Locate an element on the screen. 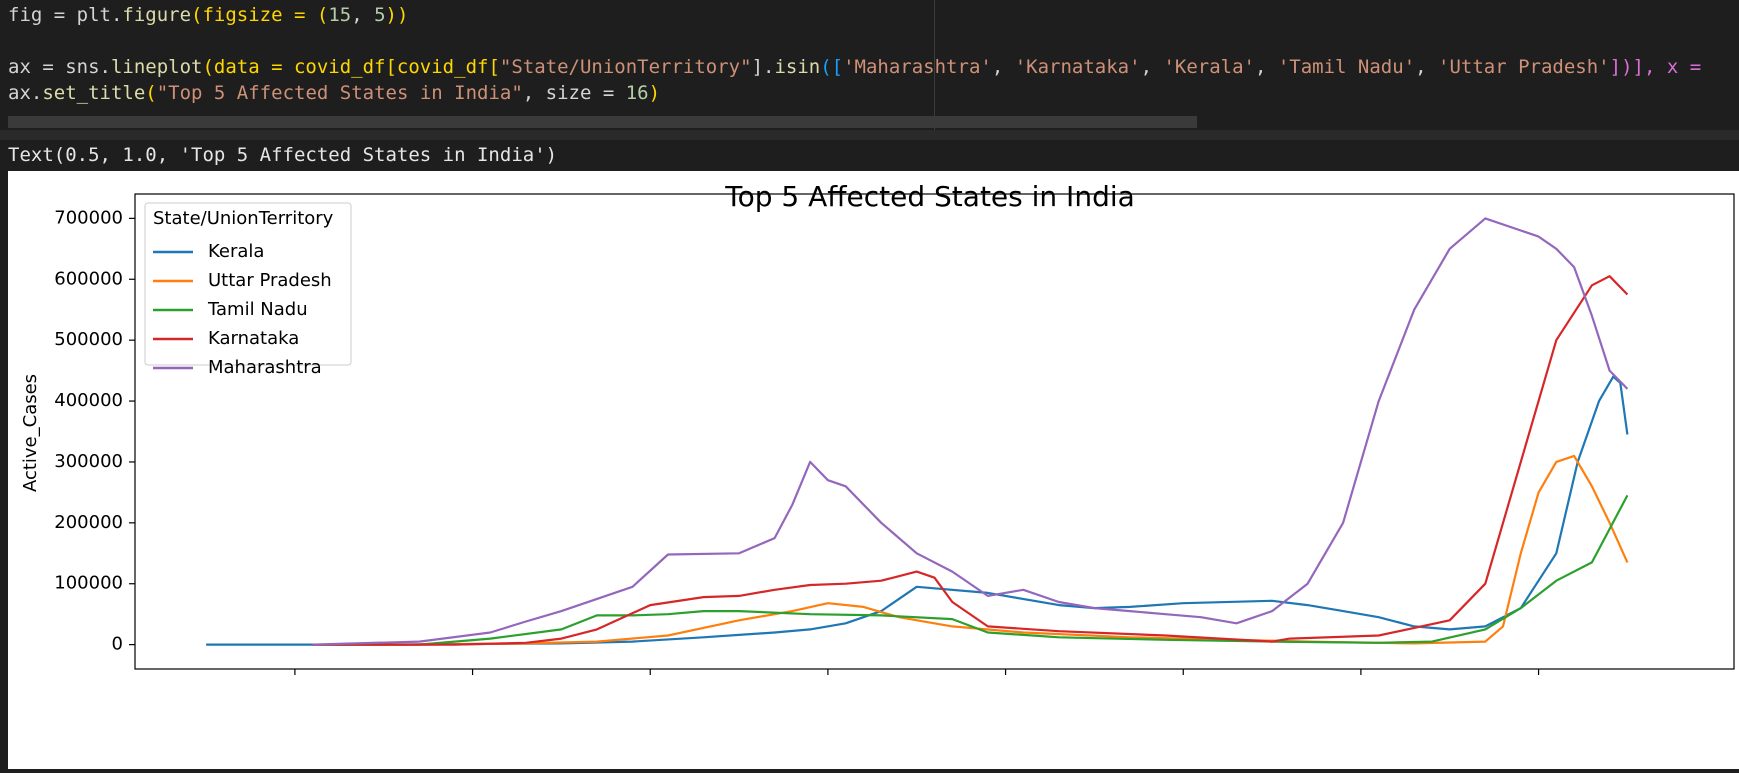 This screenshot has width=1739, height=773. legend-box is located at coordinates (248, 284).